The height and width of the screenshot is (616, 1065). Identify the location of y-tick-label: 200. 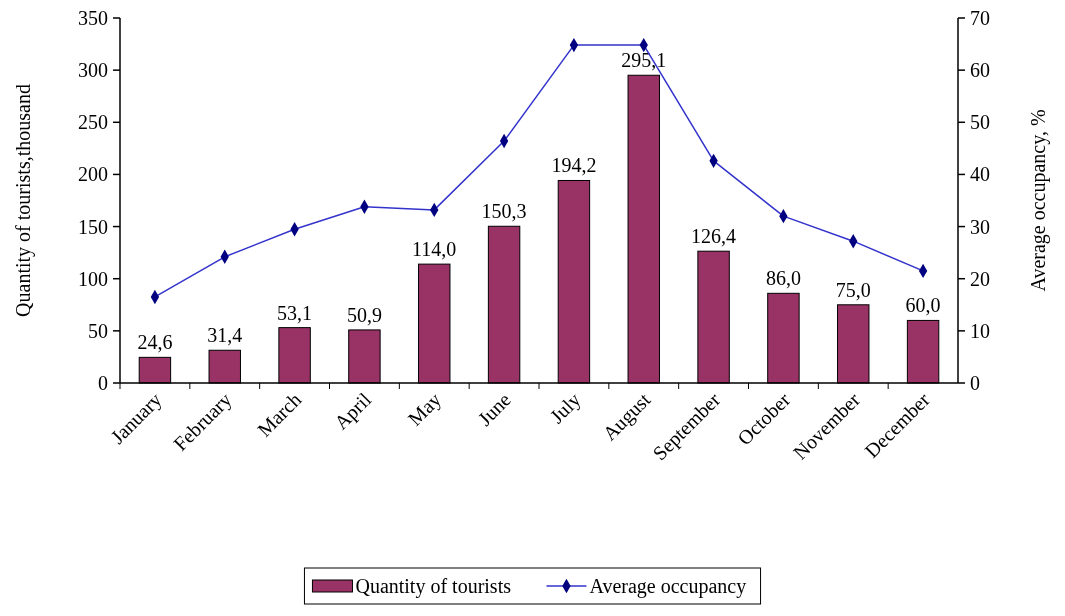
(93, 174).